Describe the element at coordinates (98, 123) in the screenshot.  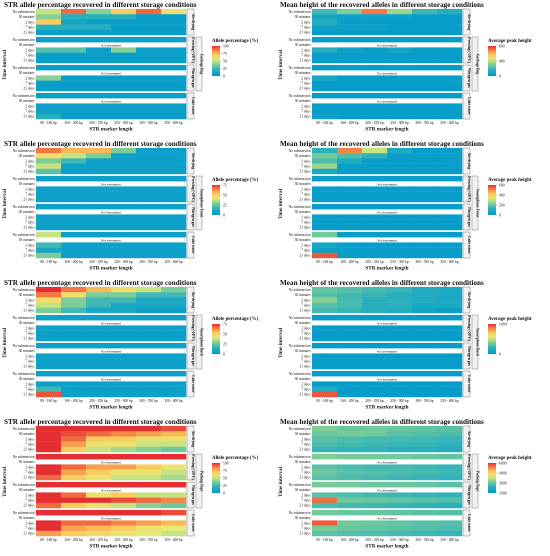
I see `x-tick-label: 200 - 250 bp` at that location.